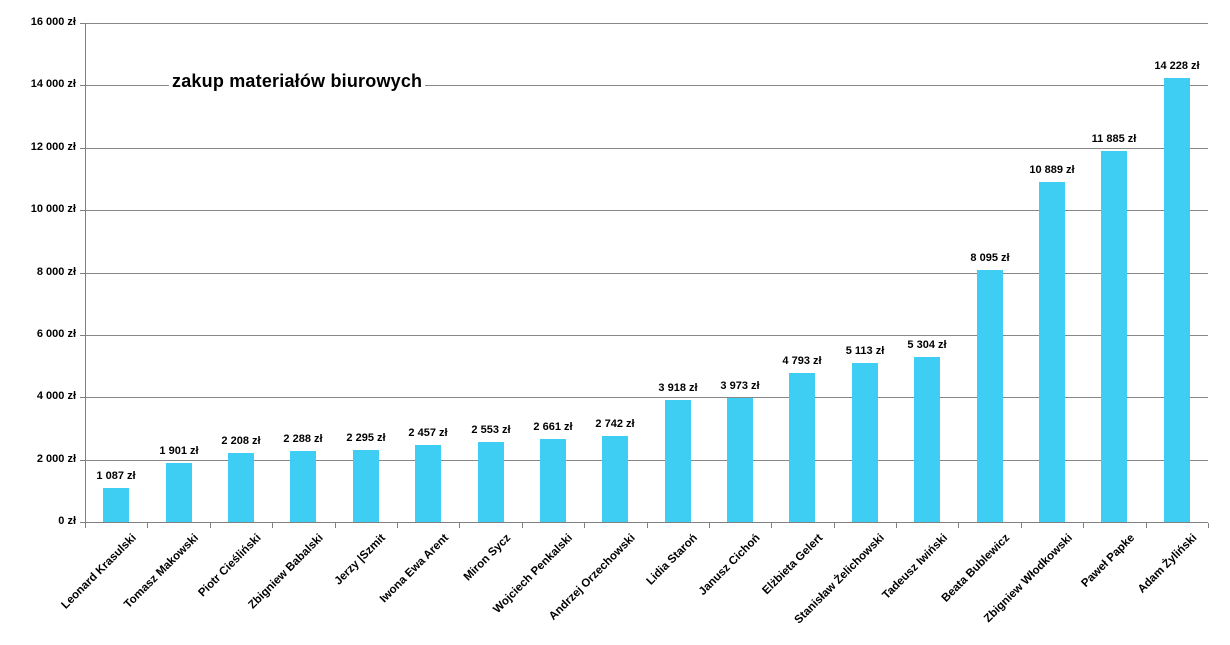 The width and height of the screenshot is (1230, 645). What do you see at coordinates (241, 441) in the screenshot?
I see `bar-value-label: 2 208 zł` at bounding box center [241, 441].